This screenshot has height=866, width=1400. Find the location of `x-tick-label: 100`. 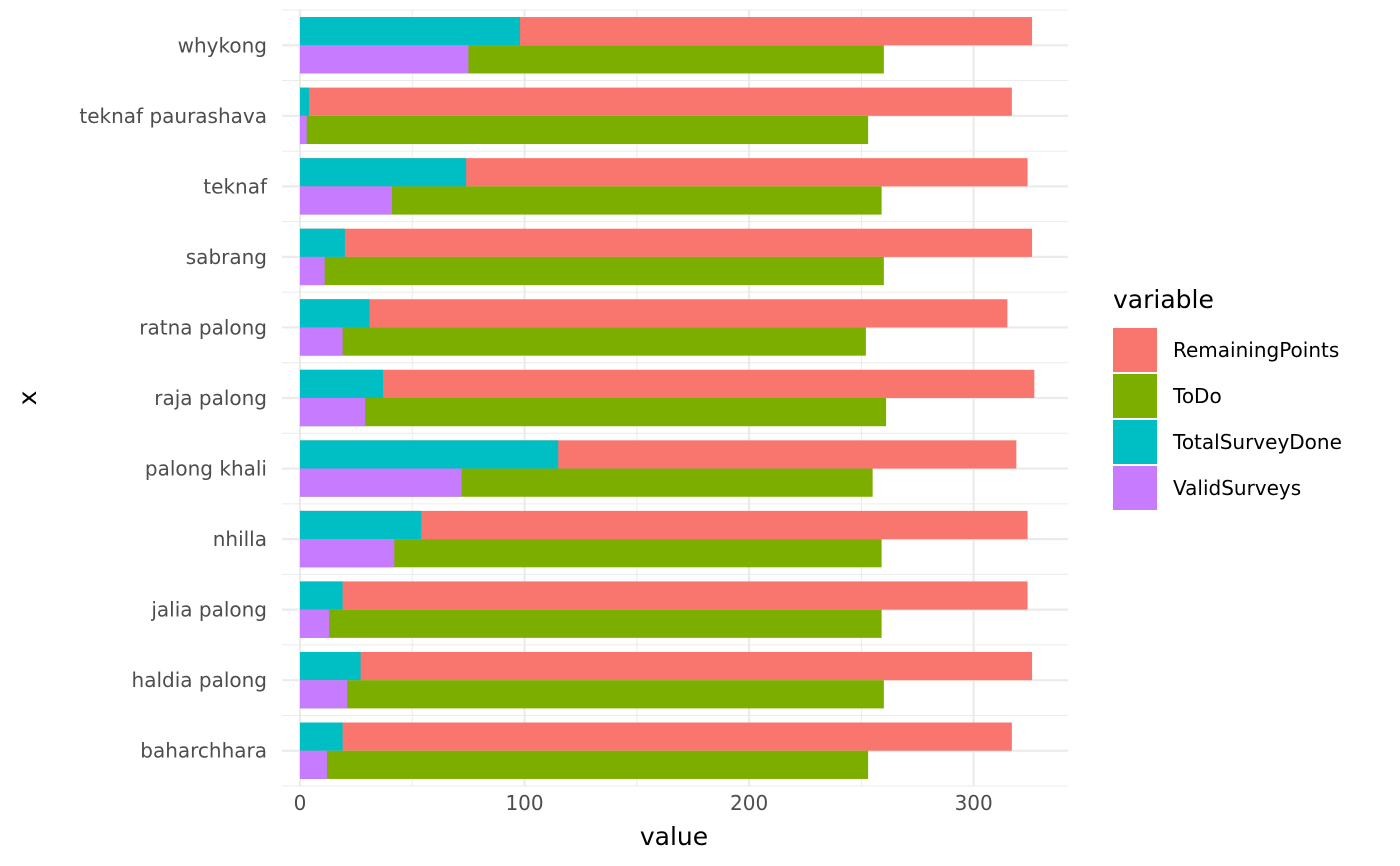

x-tick-label: 100 is located at coordinates (524, 803).